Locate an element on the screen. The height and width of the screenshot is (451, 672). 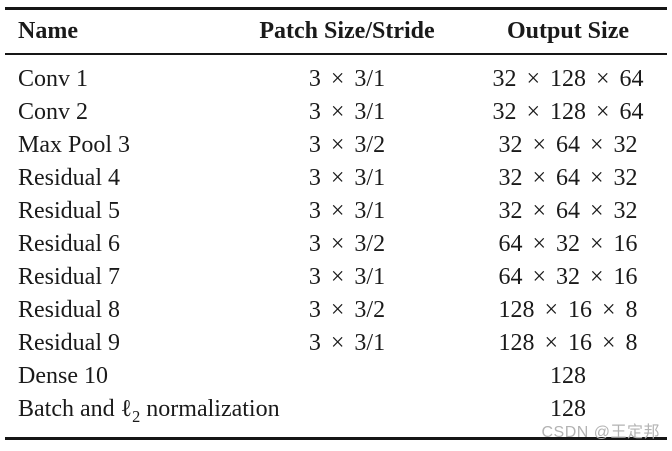
table-row: Residual 6 3 × 3/2 64 × 32 × 16 is located at coordinates (336, 244).